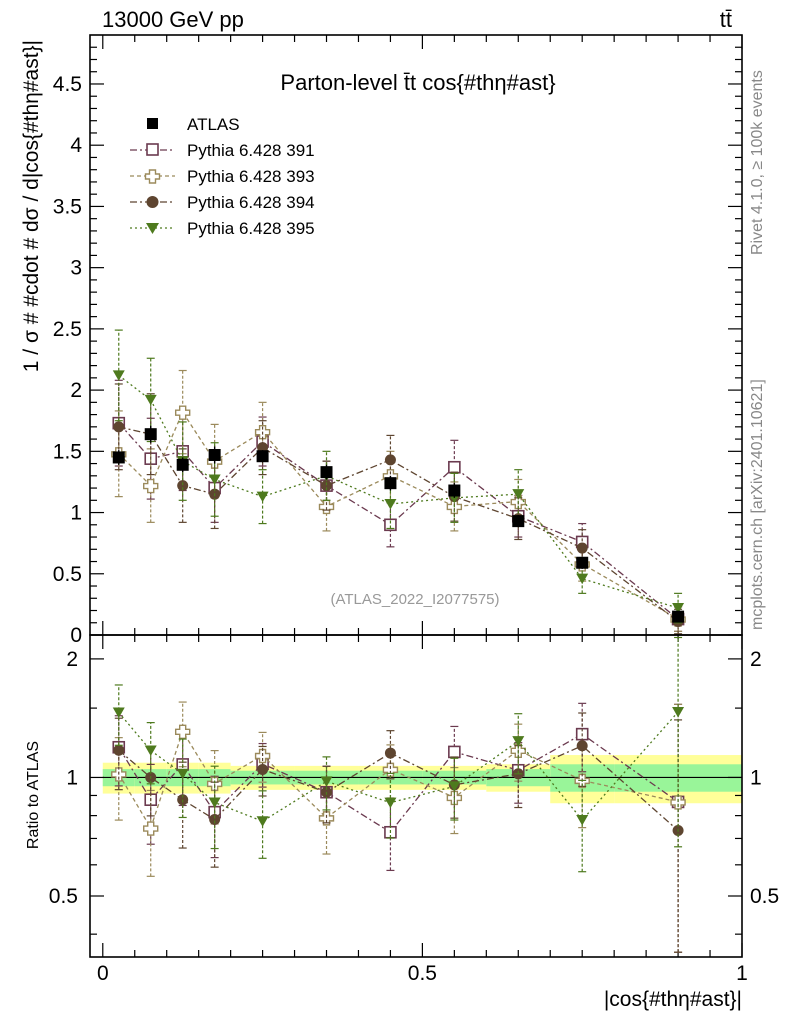 The height and width of the screenshot is (1024, 786). What do you see at coordinates (103, 973) in the screenshot?
I see `x-tick-label: 0` at bounding box center [103, 973].